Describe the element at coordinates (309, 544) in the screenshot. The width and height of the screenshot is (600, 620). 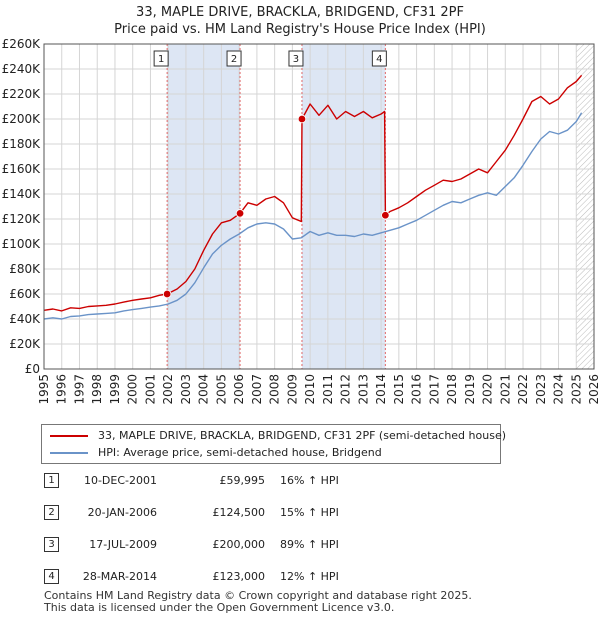
I see `sale-hpi-diff: 89% ↑ HPI` at that location.